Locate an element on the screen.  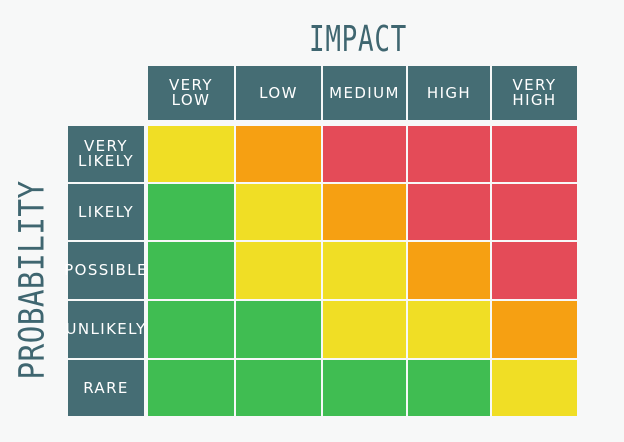
impact-column-header: Very High is located at coordinates (534, 93).